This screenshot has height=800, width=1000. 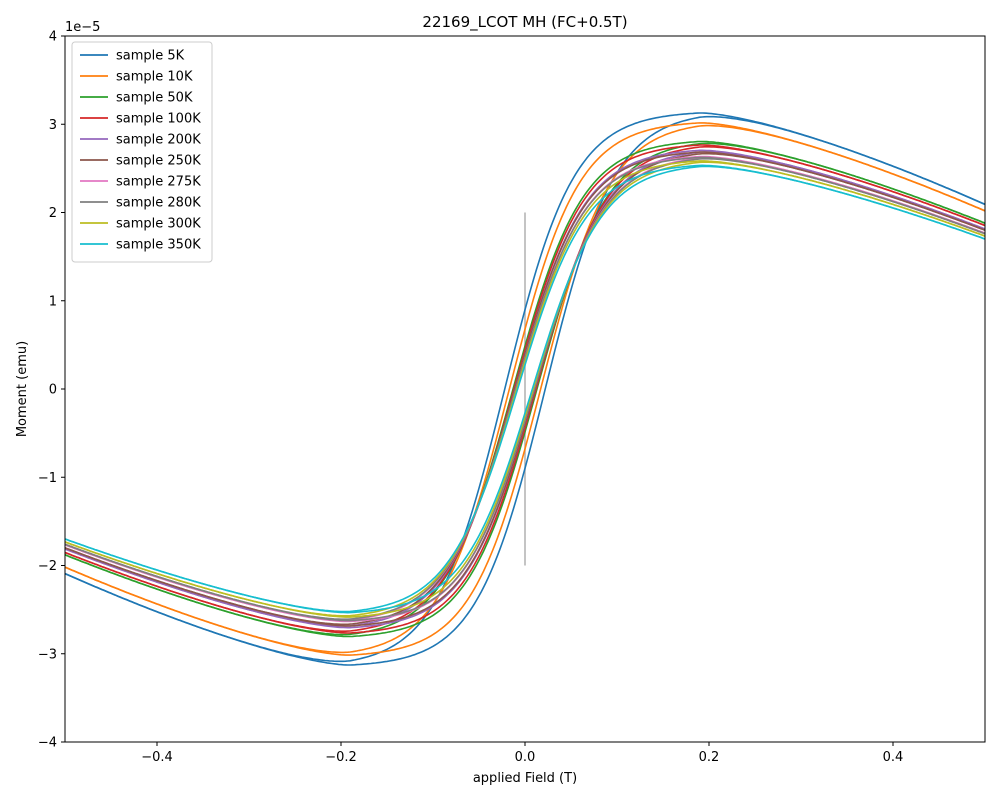 I want to click on x-axis: −0.4 −0.2 0.0 0.2 0.4, so click(x=522, y=753).